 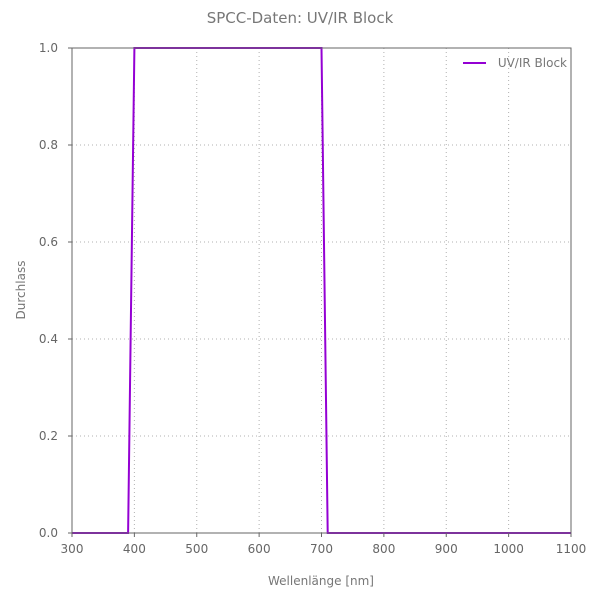 I want to click on chart-title: SPCC-Daten: UV/IR Block, so click(x=300, y=18).